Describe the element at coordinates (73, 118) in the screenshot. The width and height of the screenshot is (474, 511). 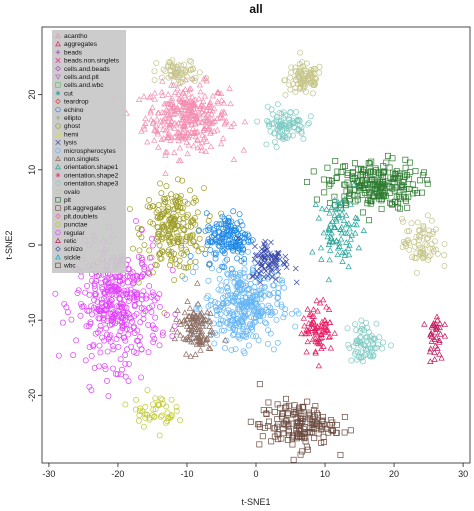
I see `legend-label: ellipto` at that location.